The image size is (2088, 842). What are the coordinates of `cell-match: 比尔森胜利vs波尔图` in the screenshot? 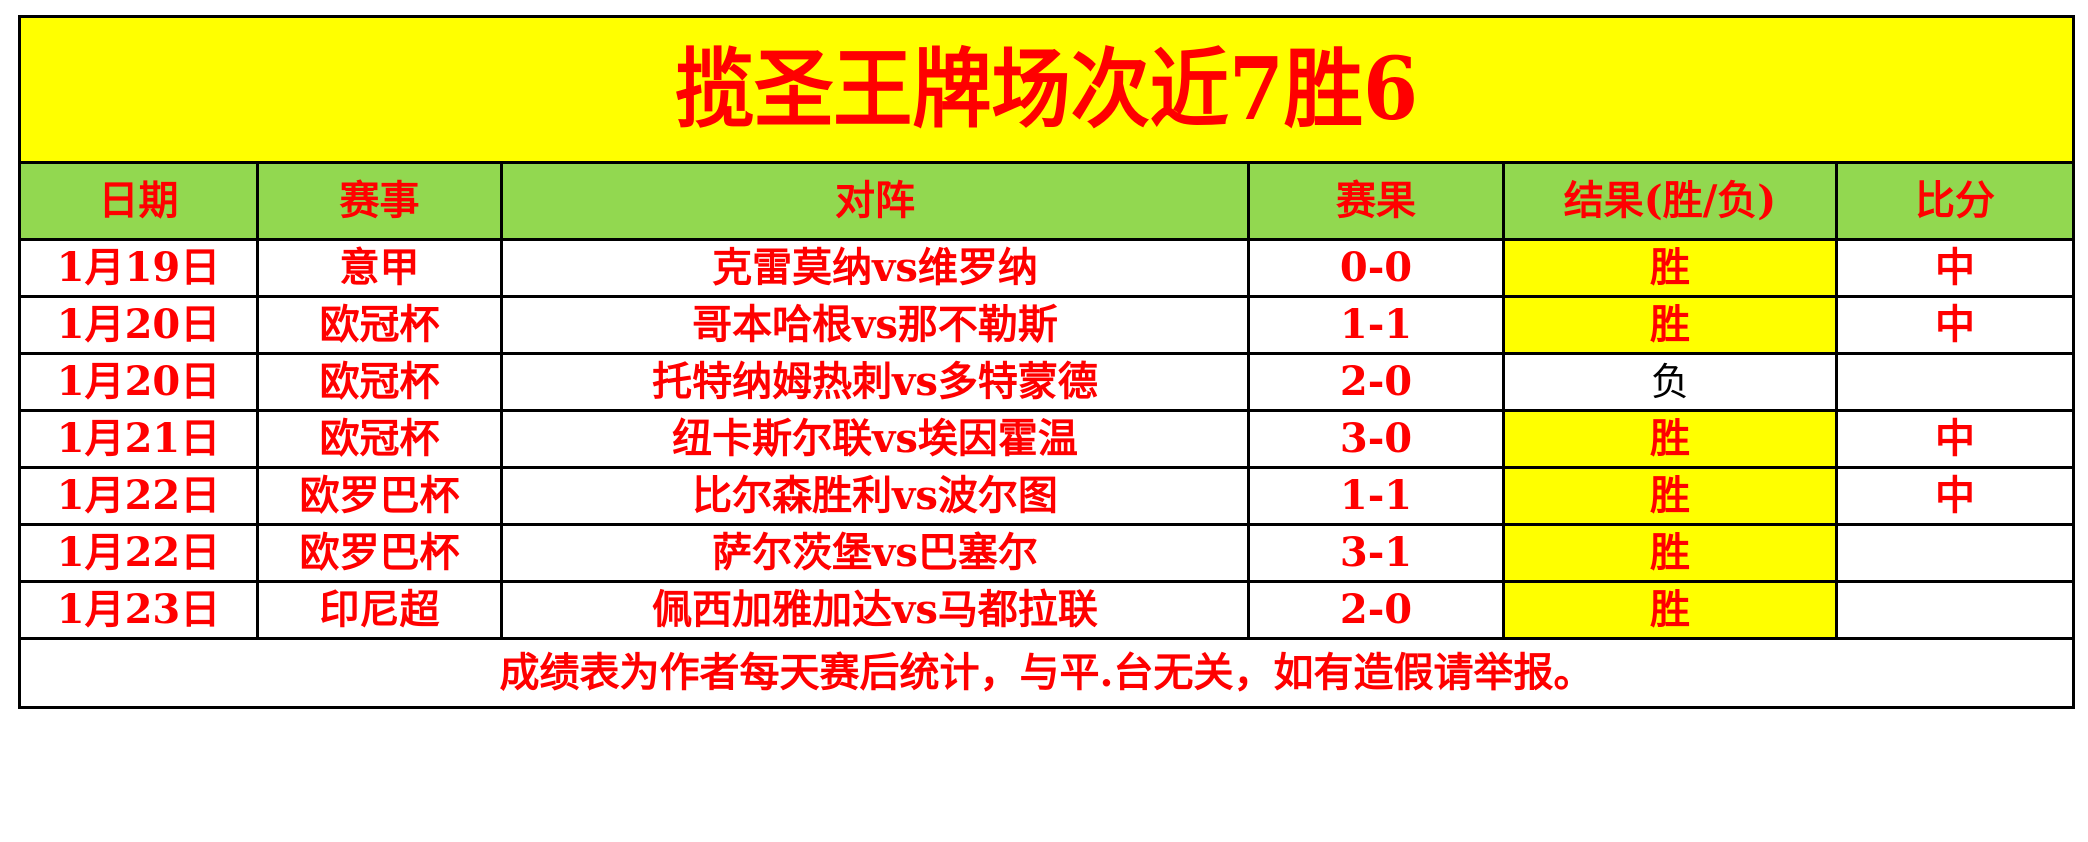 It's located at (875, 496).